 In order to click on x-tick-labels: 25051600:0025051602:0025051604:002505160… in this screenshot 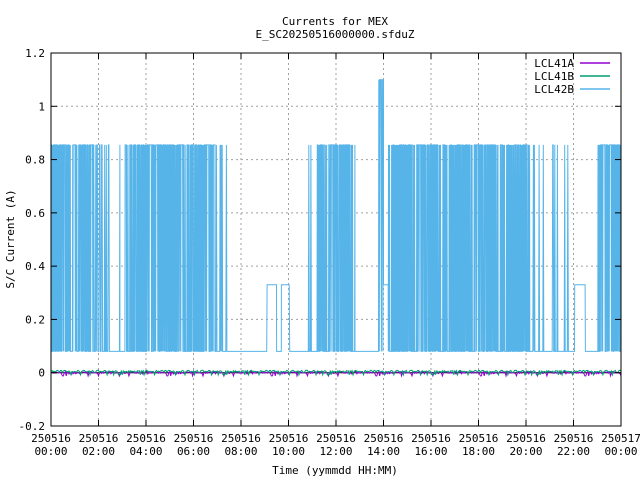, I will do `click(335, 445)`.